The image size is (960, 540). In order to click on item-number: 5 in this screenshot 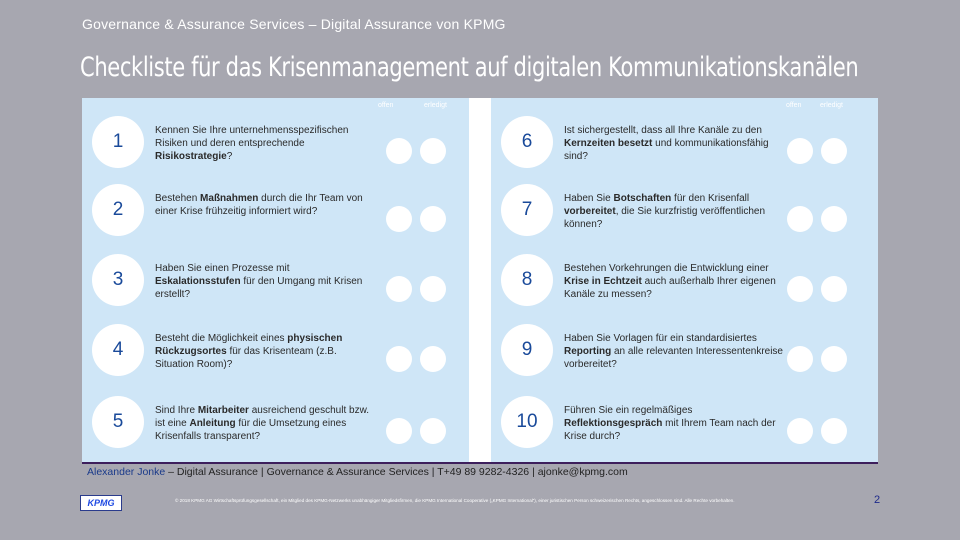, I will do `click(118, 422)`.